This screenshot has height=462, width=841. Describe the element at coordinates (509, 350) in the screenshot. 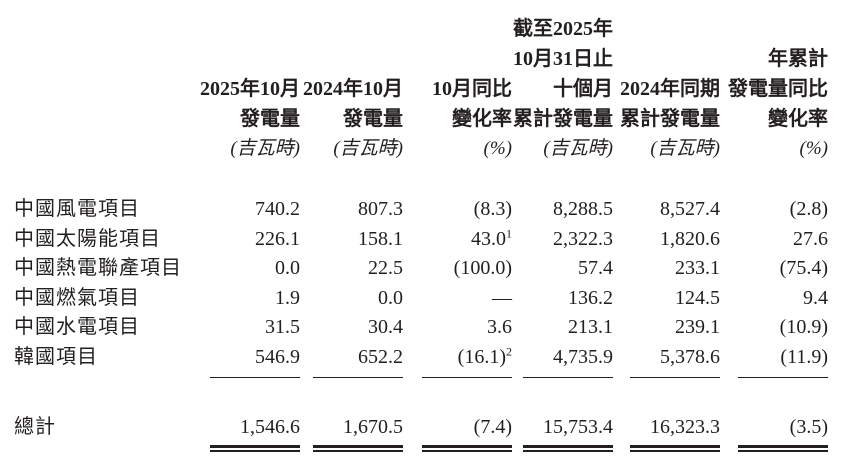

I see `footnote-ref: 2` at that location.